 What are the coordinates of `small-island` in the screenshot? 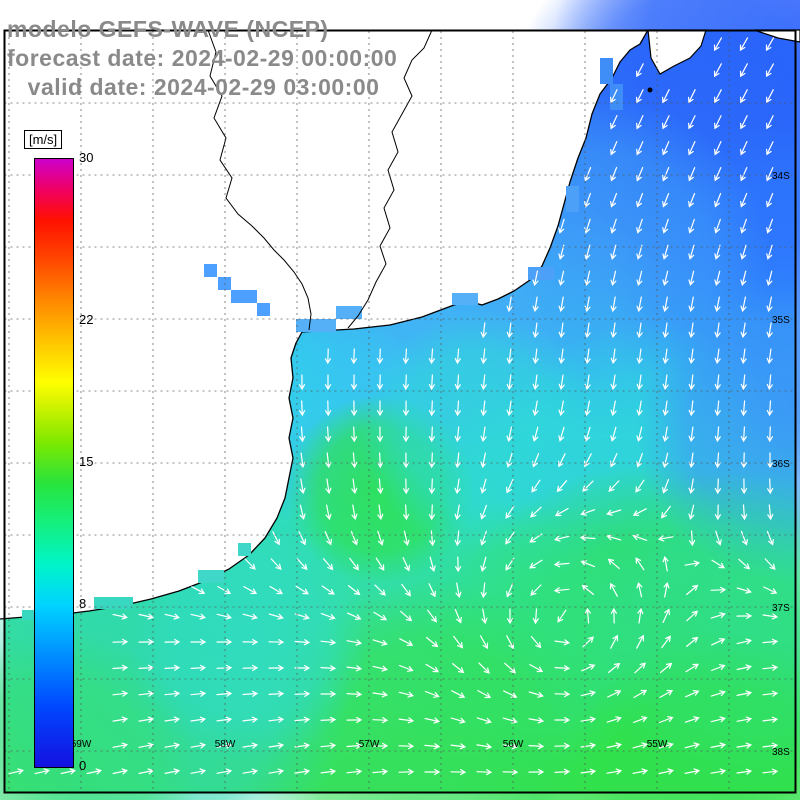 It's located at (650, 90).